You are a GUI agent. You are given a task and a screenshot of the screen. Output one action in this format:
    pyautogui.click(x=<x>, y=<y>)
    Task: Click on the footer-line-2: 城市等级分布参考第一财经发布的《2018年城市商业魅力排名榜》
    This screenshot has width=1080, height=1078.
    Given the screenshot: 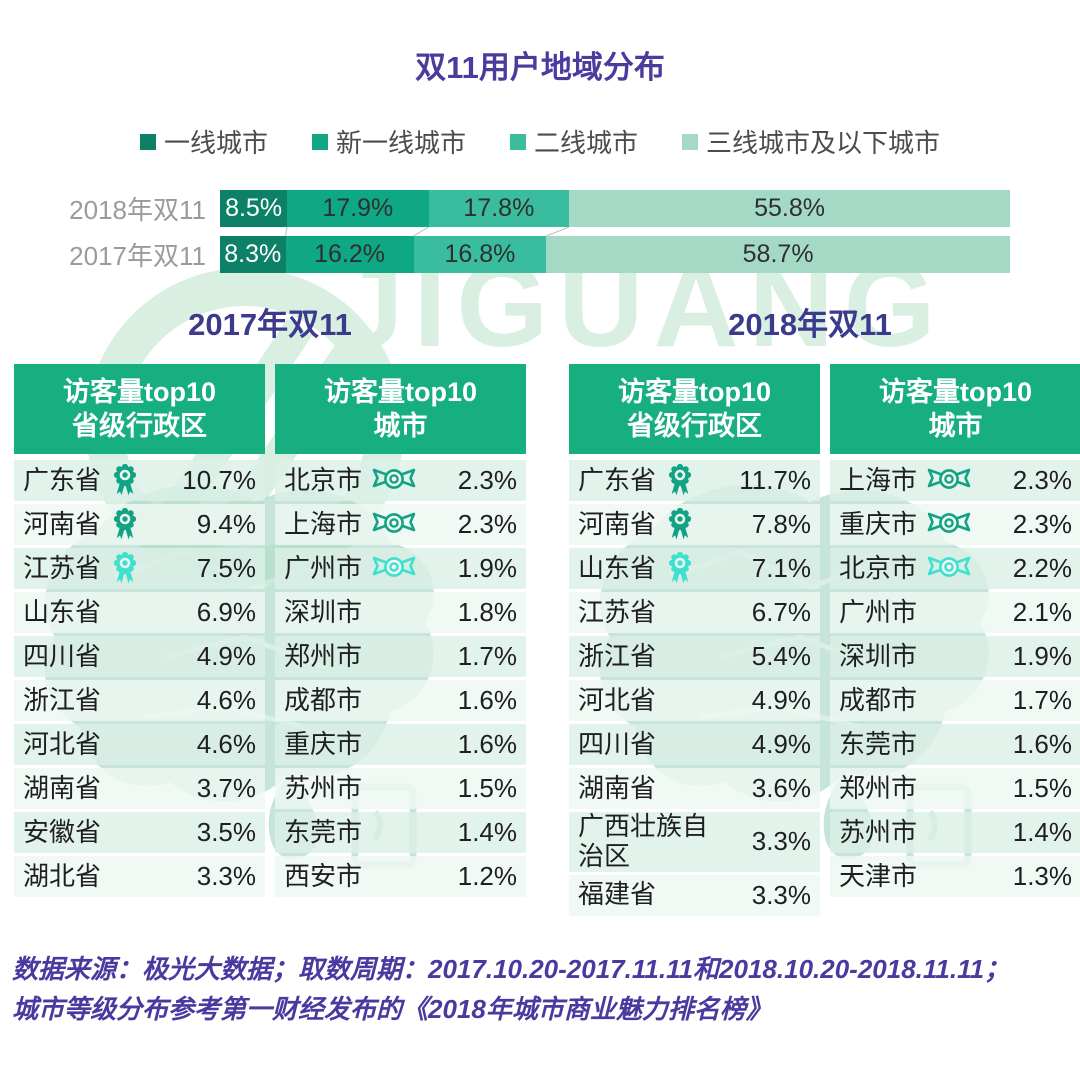 What is the action you would take?
    pyautogui.click(x=392, y=1008)
    